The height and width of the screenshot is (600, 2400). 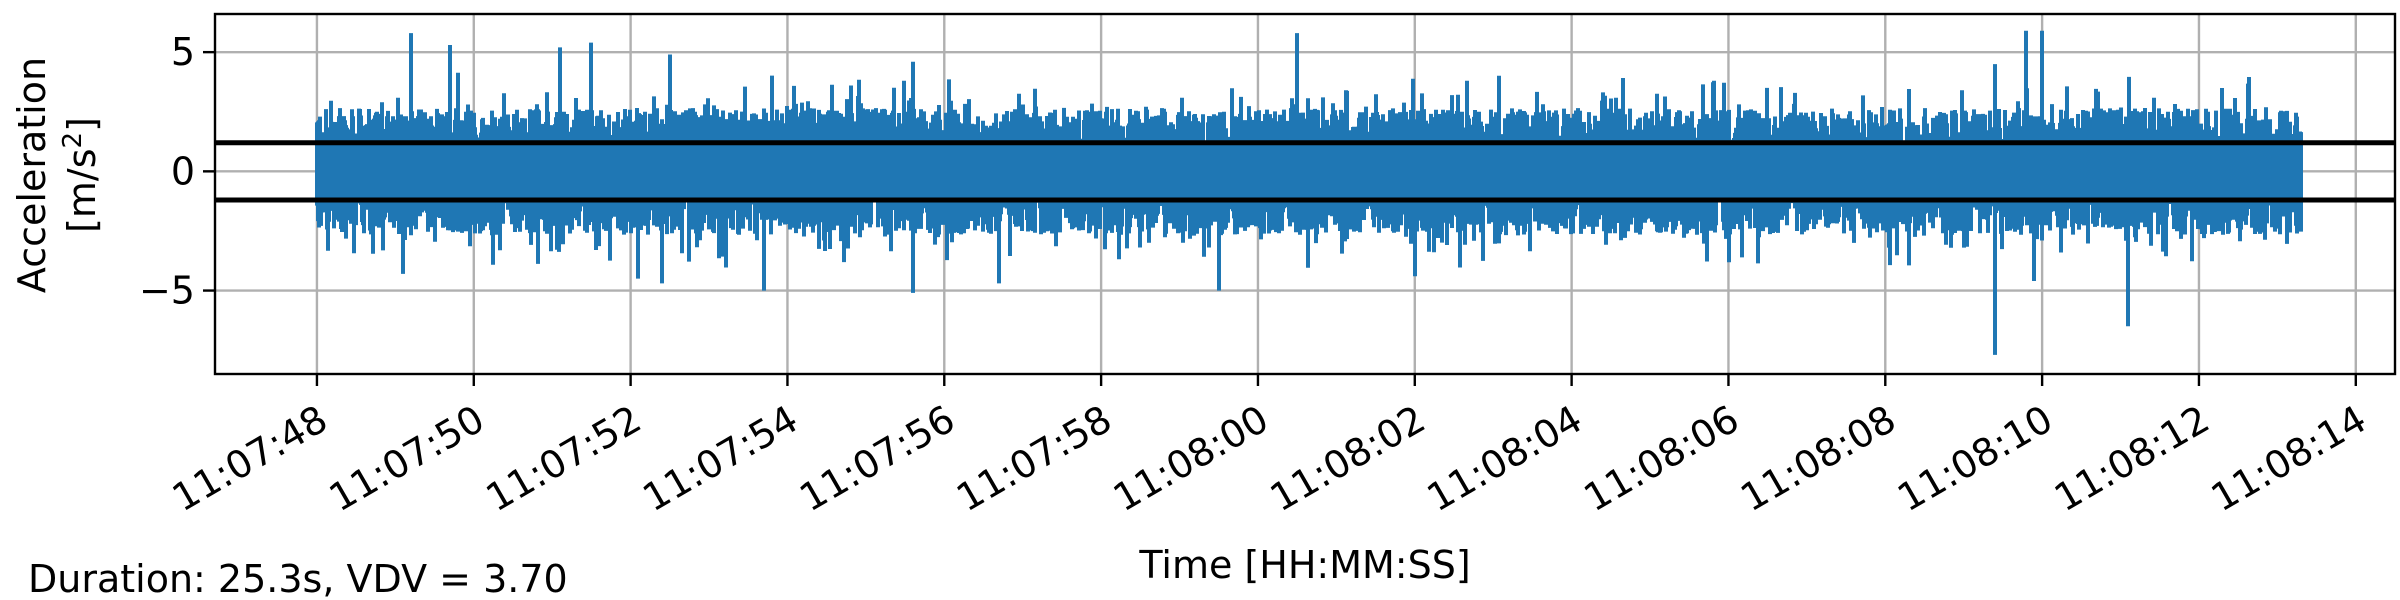 I want to click on x-tick-label: 11:07:50, so click(x=407, y=458).